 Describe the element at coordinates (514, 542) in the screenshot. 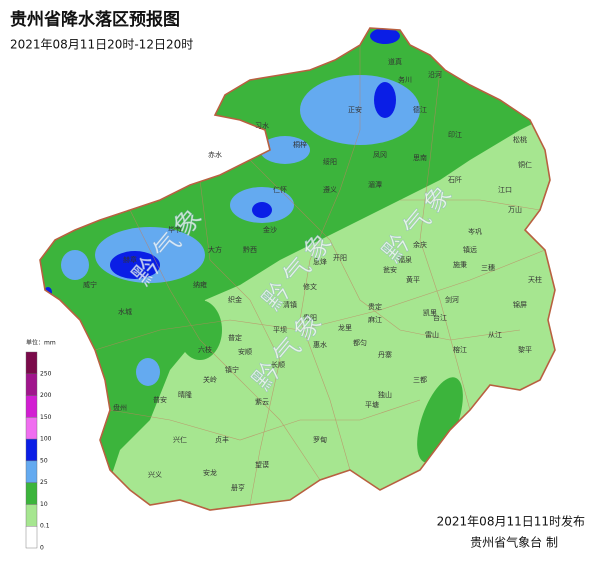

I see `issuer: 贵州省气象台 制` at that location.